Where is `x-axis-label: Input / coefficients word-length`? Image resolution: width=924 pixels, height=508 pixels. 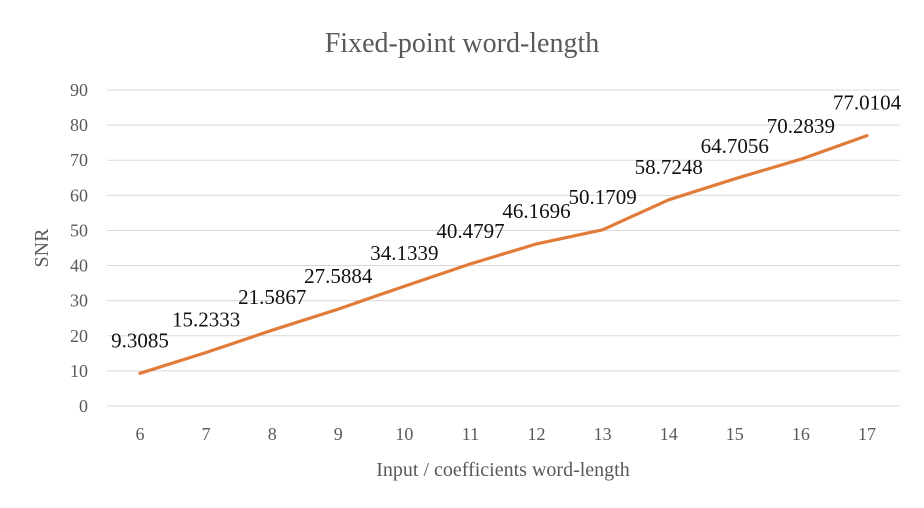
x-axis-label: Input / coefficients word-length is located at coordinates (502, 470).